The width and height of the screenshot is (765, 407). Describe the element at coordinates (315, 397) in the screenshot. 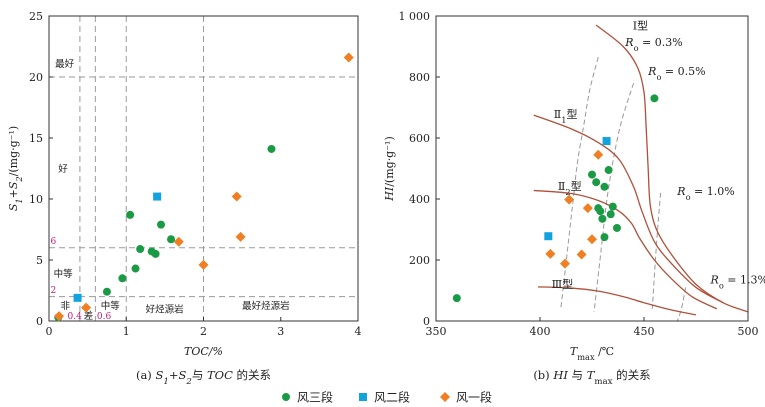

I see `legend-label: 风三段` at that location.